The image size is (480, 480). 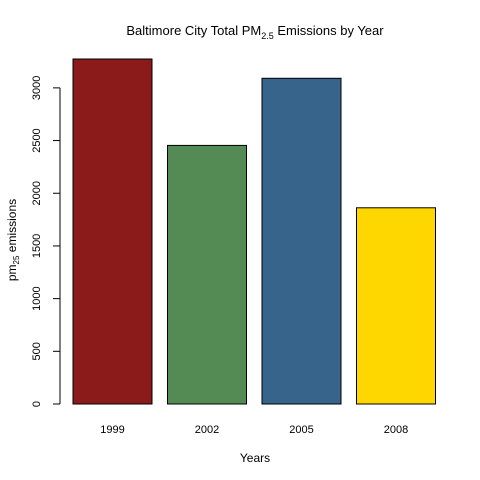 I want to click on chart-title-main: Baltimore City Total PM, so click(x=193, y=30).